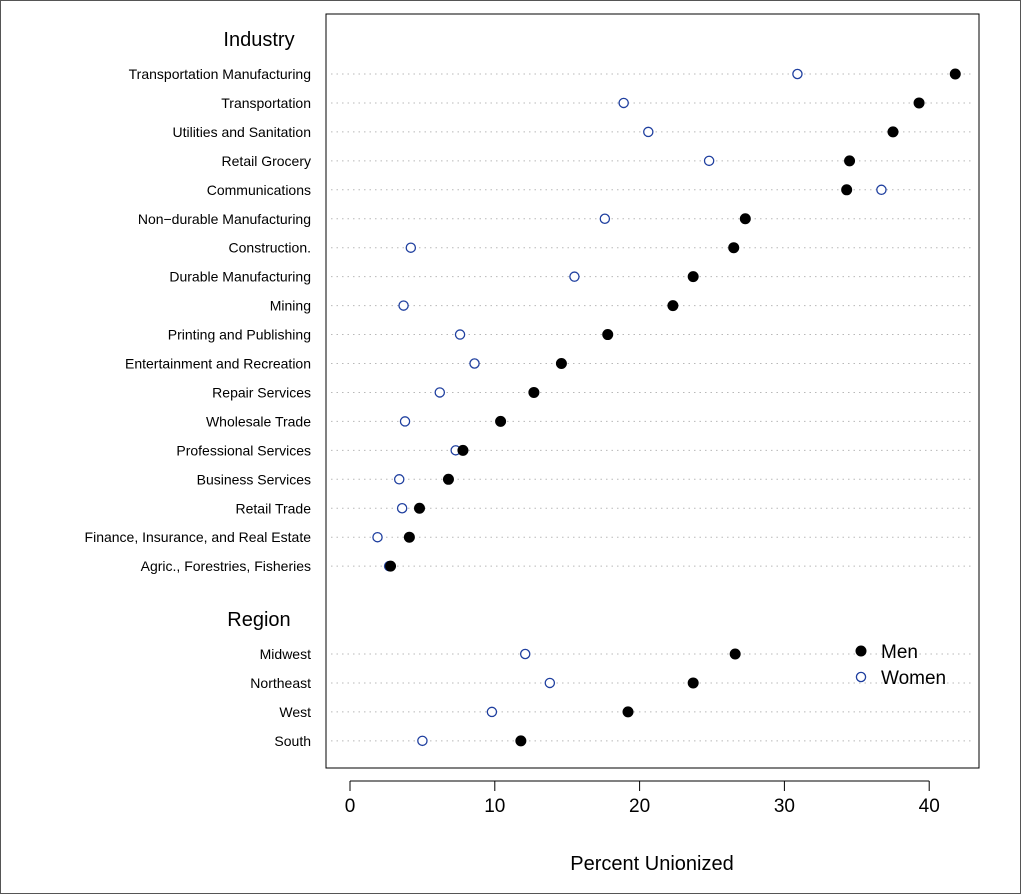 The height and width of the screenshot is (894, 1021). Describe the element at coordinates (399, 479) in the screenshot. I see `women-point-business-services` at that location.